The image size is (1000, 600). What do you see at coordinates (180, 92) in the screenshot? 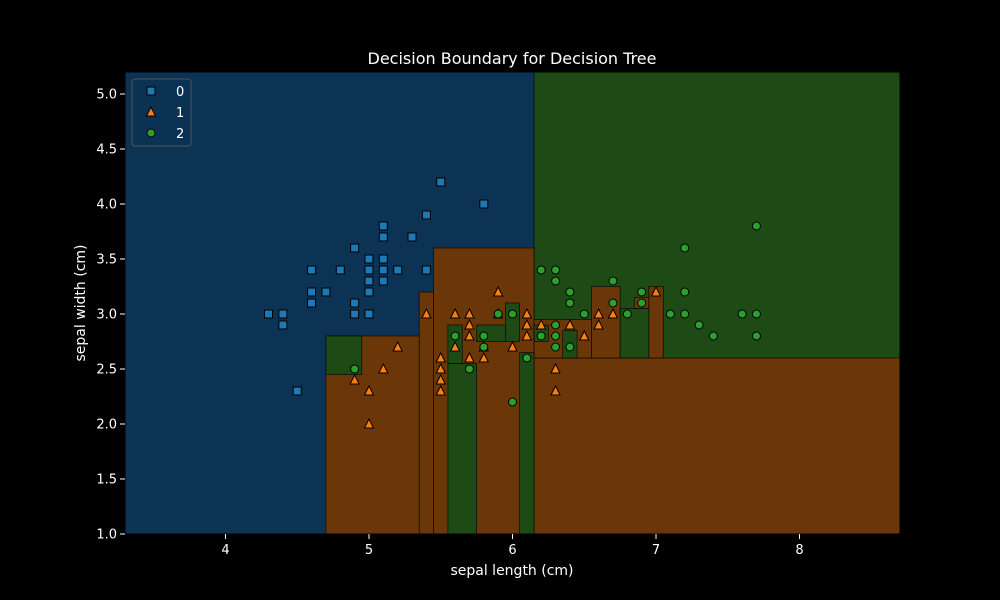
I see `legend-label-0: 0` at bounding box center [180, 92].